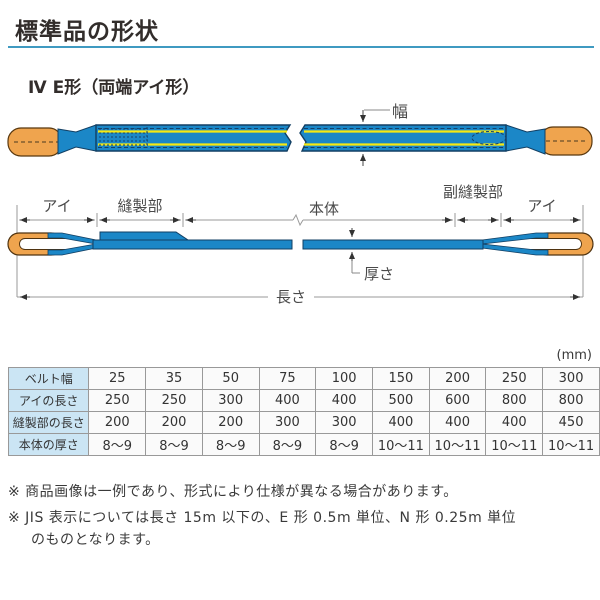  What do you see at coordinates (192, 244) in the screenshot?
I see `belt-side-left-segment` at bounding box center [192, 244].